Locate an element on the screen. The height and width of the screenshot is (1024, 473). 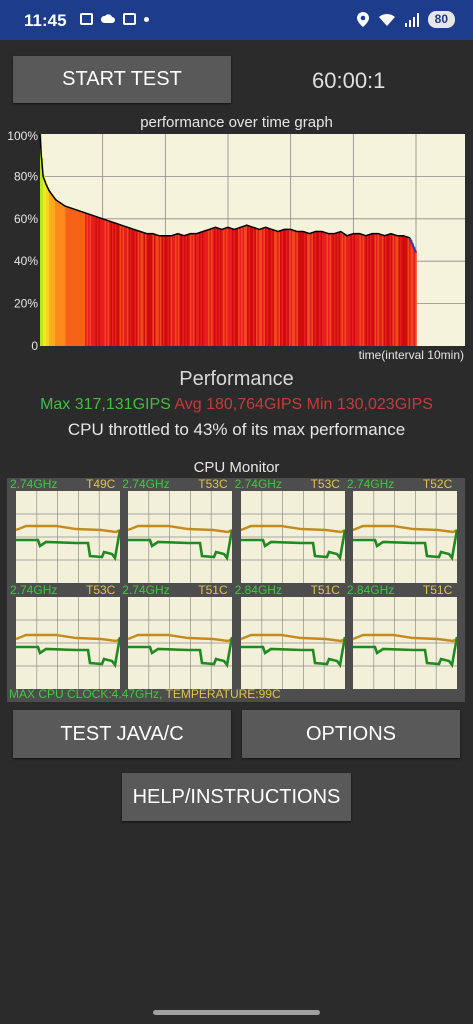
calendar-icon is located at coordinates (86, 19).